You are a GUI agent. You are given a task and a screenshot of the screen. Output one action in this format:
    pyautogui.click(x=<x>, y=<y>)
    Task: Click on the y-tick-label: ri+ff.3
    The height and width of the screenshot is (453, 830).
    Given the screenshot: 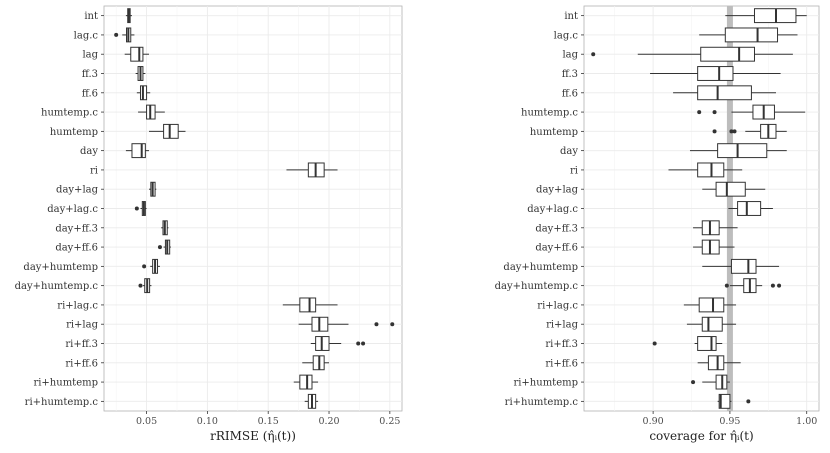 What is the action you would take?
    pyautogui.click(x=561, y=344)
    